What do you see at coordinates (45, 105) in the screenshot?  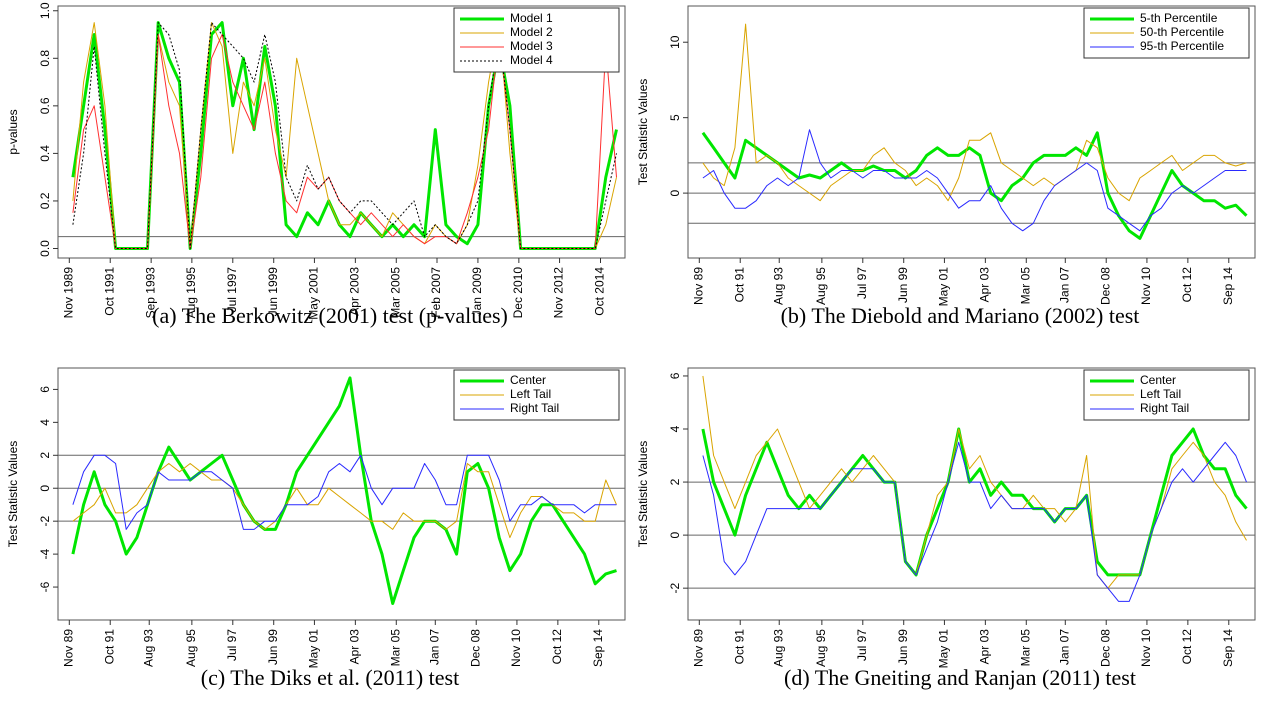 I see `y-tick-label: 0.6` at bounding box center [45, 105].